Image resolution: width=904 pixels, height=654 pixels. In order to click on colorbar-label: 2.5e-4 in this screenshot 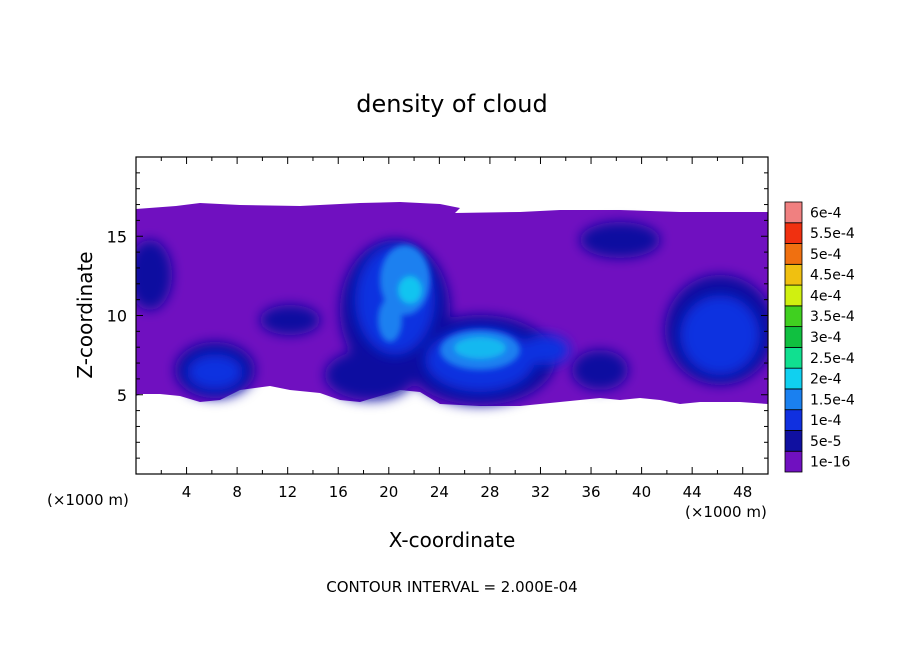, I will do `click(832, 359)`.